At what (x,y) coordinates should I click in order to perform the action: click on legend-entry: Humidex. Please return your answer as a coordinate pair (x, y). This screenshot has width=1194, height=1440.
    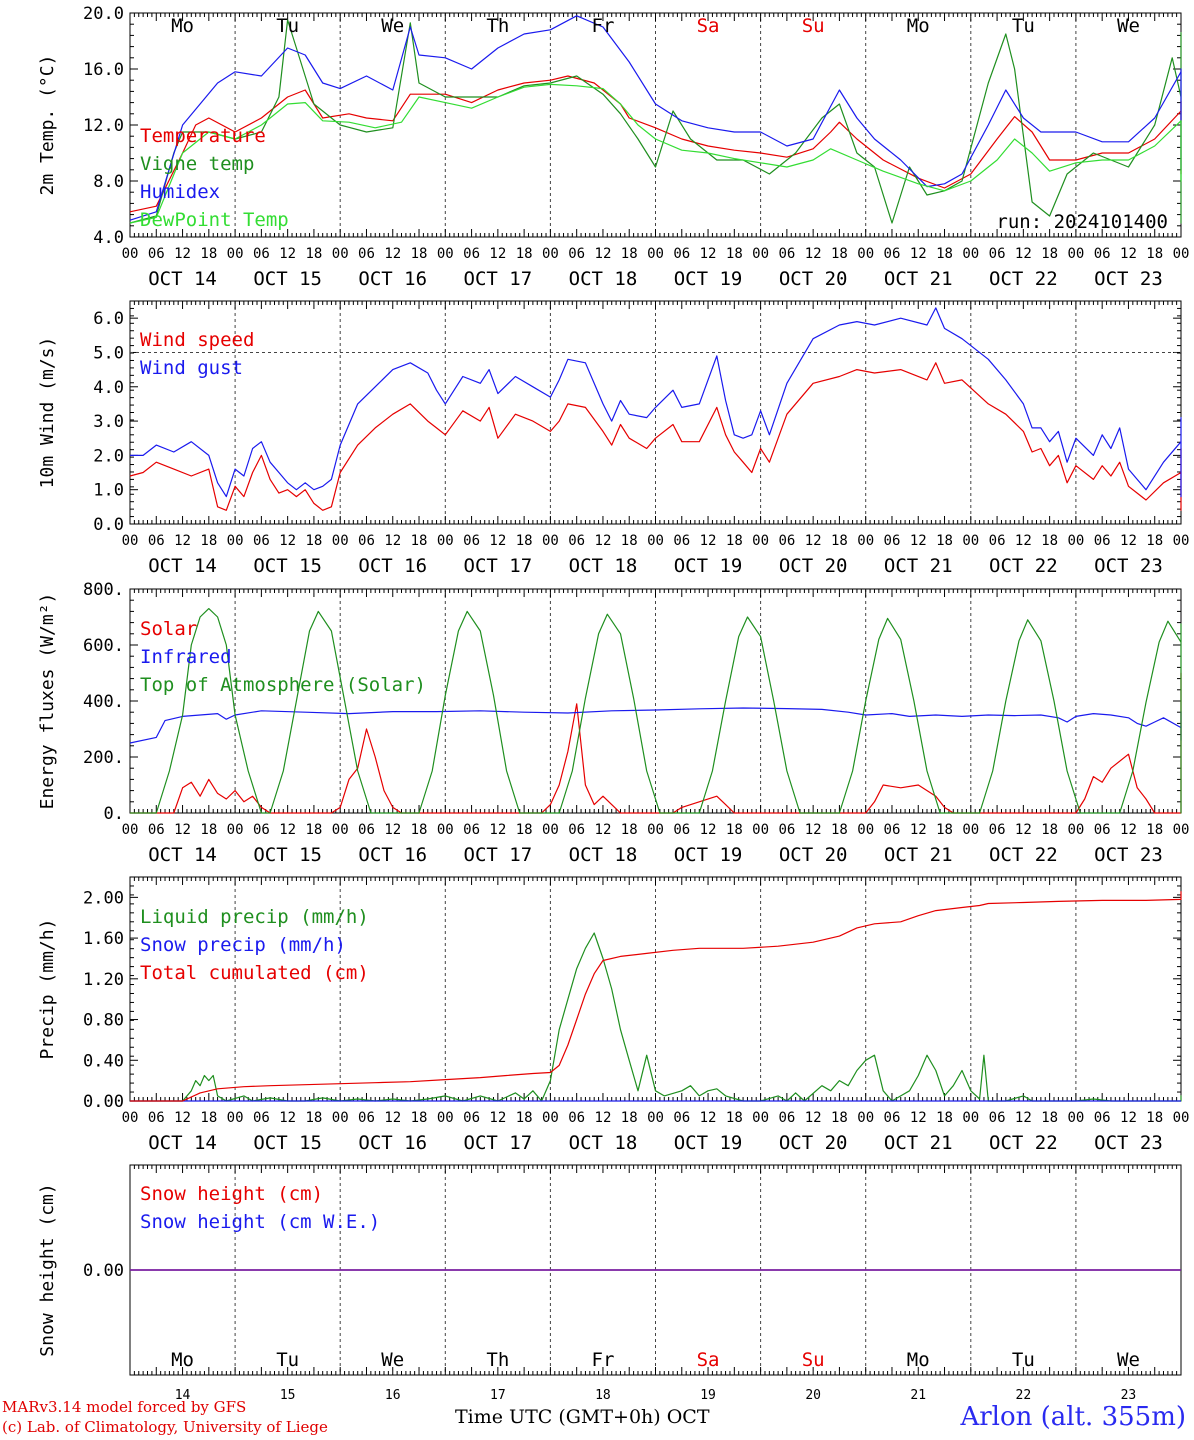
    Looking at the image, I should click on (180, 192).